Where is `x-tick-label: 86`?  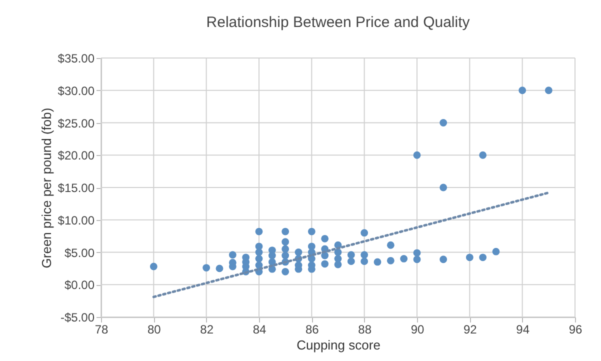 x-tick-label: 86 is located at coordinates (312, 329).